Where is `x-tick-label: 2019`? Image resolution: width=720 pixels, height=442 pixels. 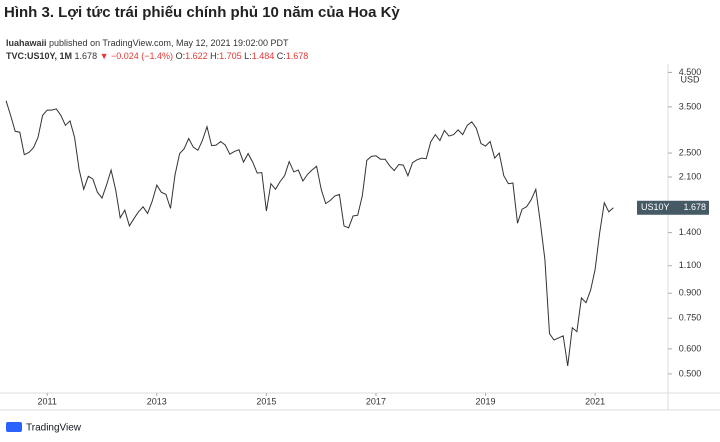
x-tick-label: 2019 is located at coordinates (486, 401).